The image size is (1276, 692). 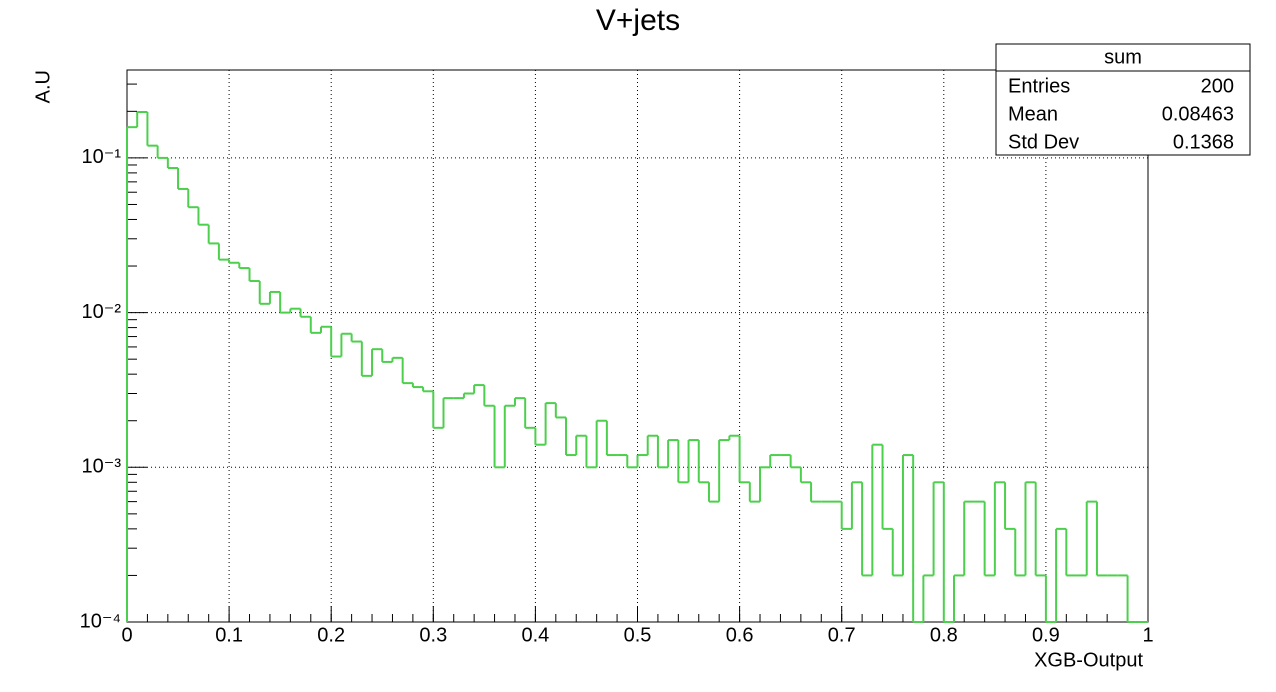 What do you see at coordinates (1198, 114) in the screenshot?
I see `stats-value: 0.08463` at bounding box center [1198, 114].